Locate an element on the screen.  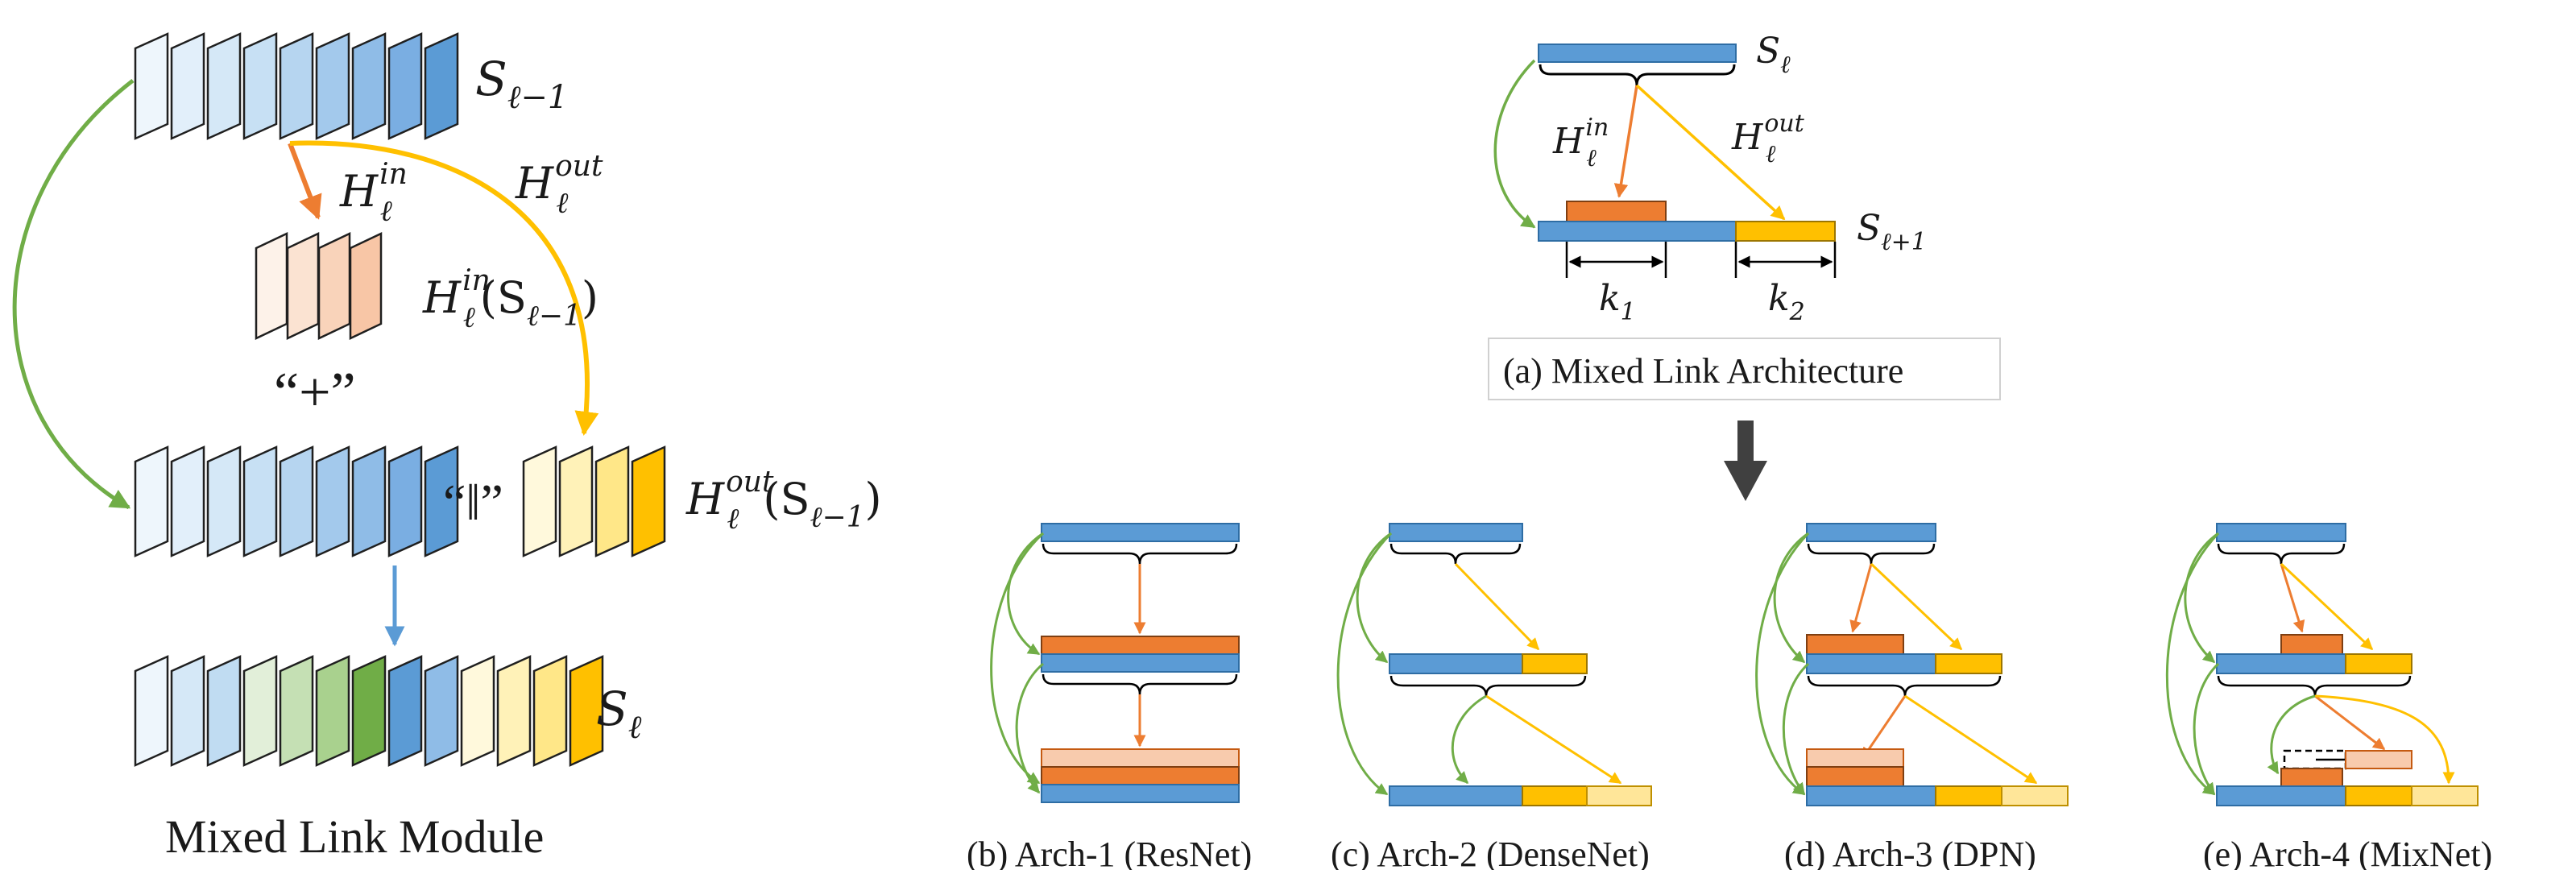
arch-a-s-bottom-yellow is located at coordinates (1785, 232).